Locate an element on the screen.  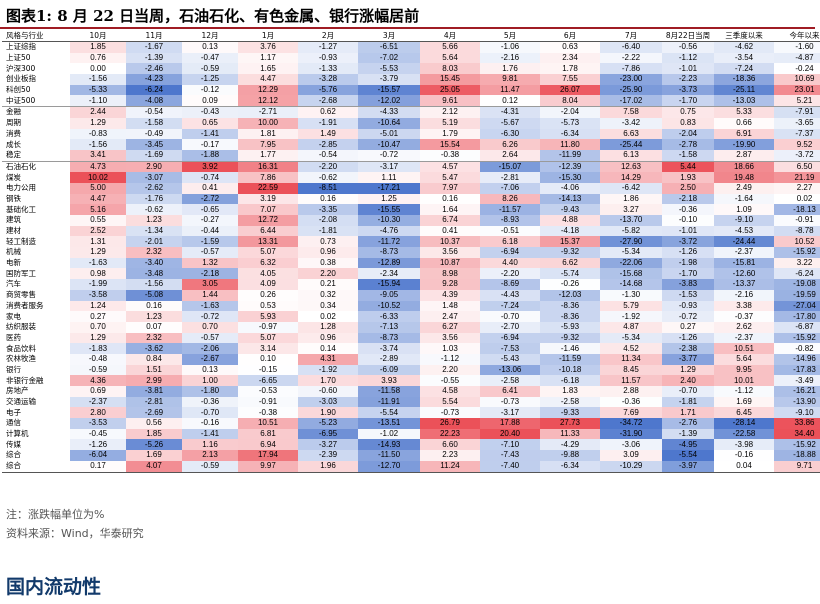
value-cell: -0.65 is located at coordinates (210, 209).